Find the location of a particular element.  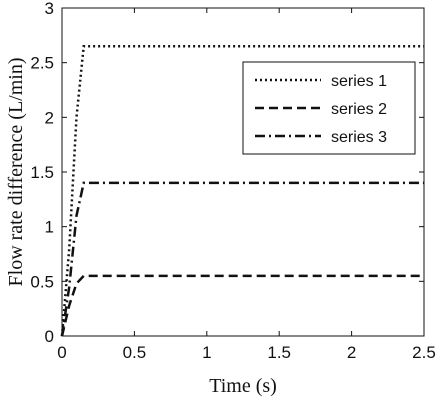

y-tick-label: 1 is located at coordinates (49, 227).